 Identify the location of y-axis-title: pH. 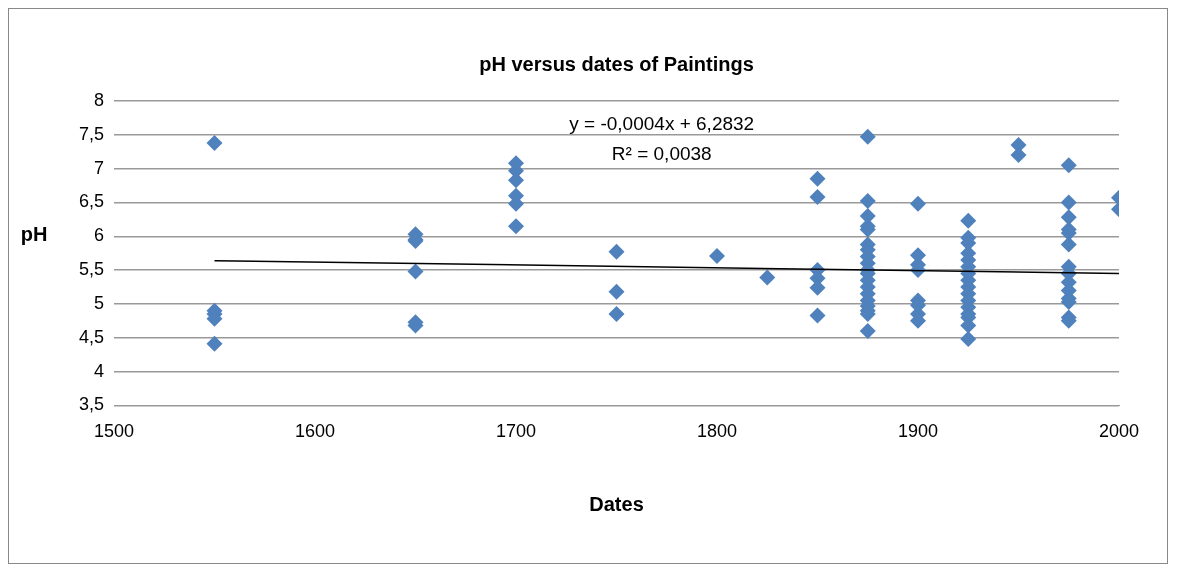
(34, 233).